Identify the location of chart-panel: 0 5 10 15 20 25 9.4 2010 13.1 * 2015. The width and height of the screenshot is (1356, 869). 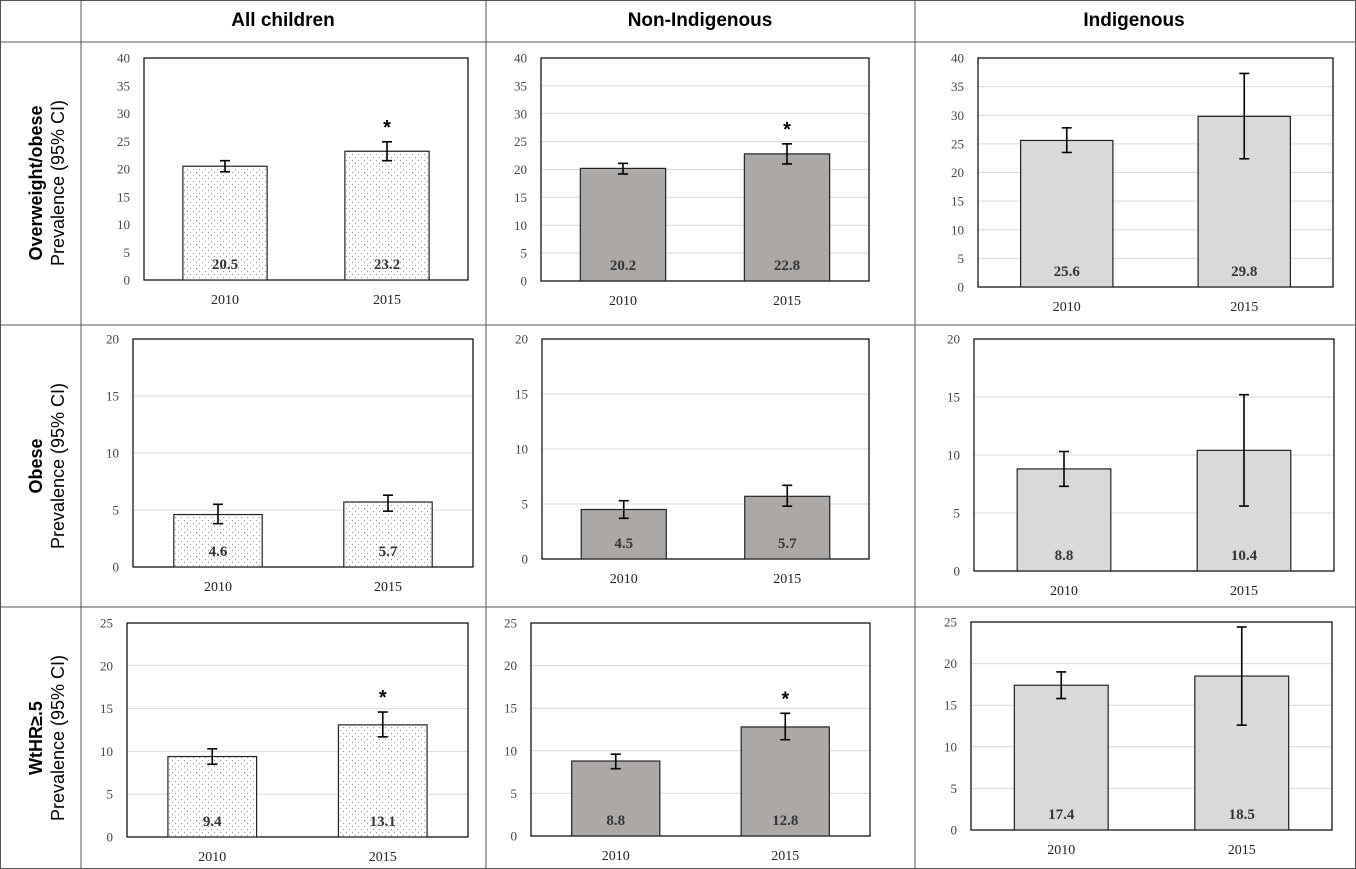
(284, 740).